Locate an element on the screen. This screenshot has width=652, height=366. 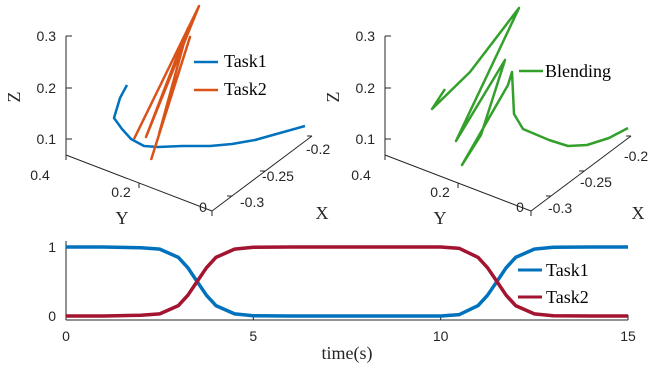
blending-trajectory is located at coordinates (529, 86).